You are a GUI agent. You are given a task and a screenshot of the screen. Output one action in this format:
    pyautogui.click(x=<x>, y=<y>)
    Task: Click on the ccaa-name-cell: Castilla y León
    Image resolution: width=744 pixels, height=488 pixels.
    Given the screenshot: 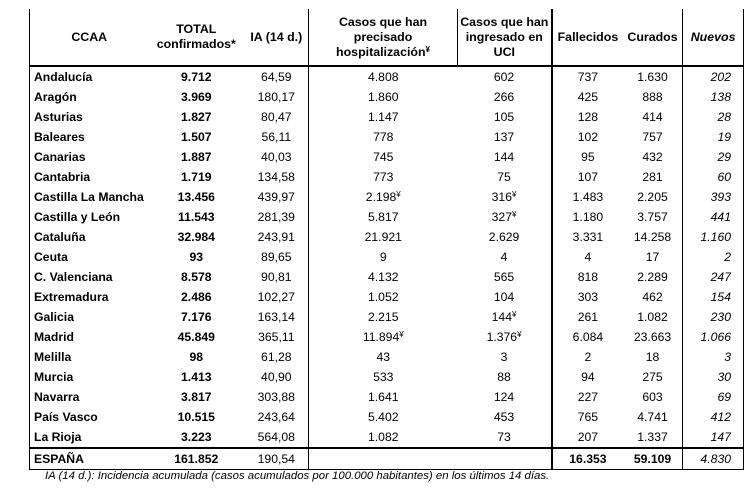 What is the action you would take?
    pyautogui.click(x=89, y=217)
    